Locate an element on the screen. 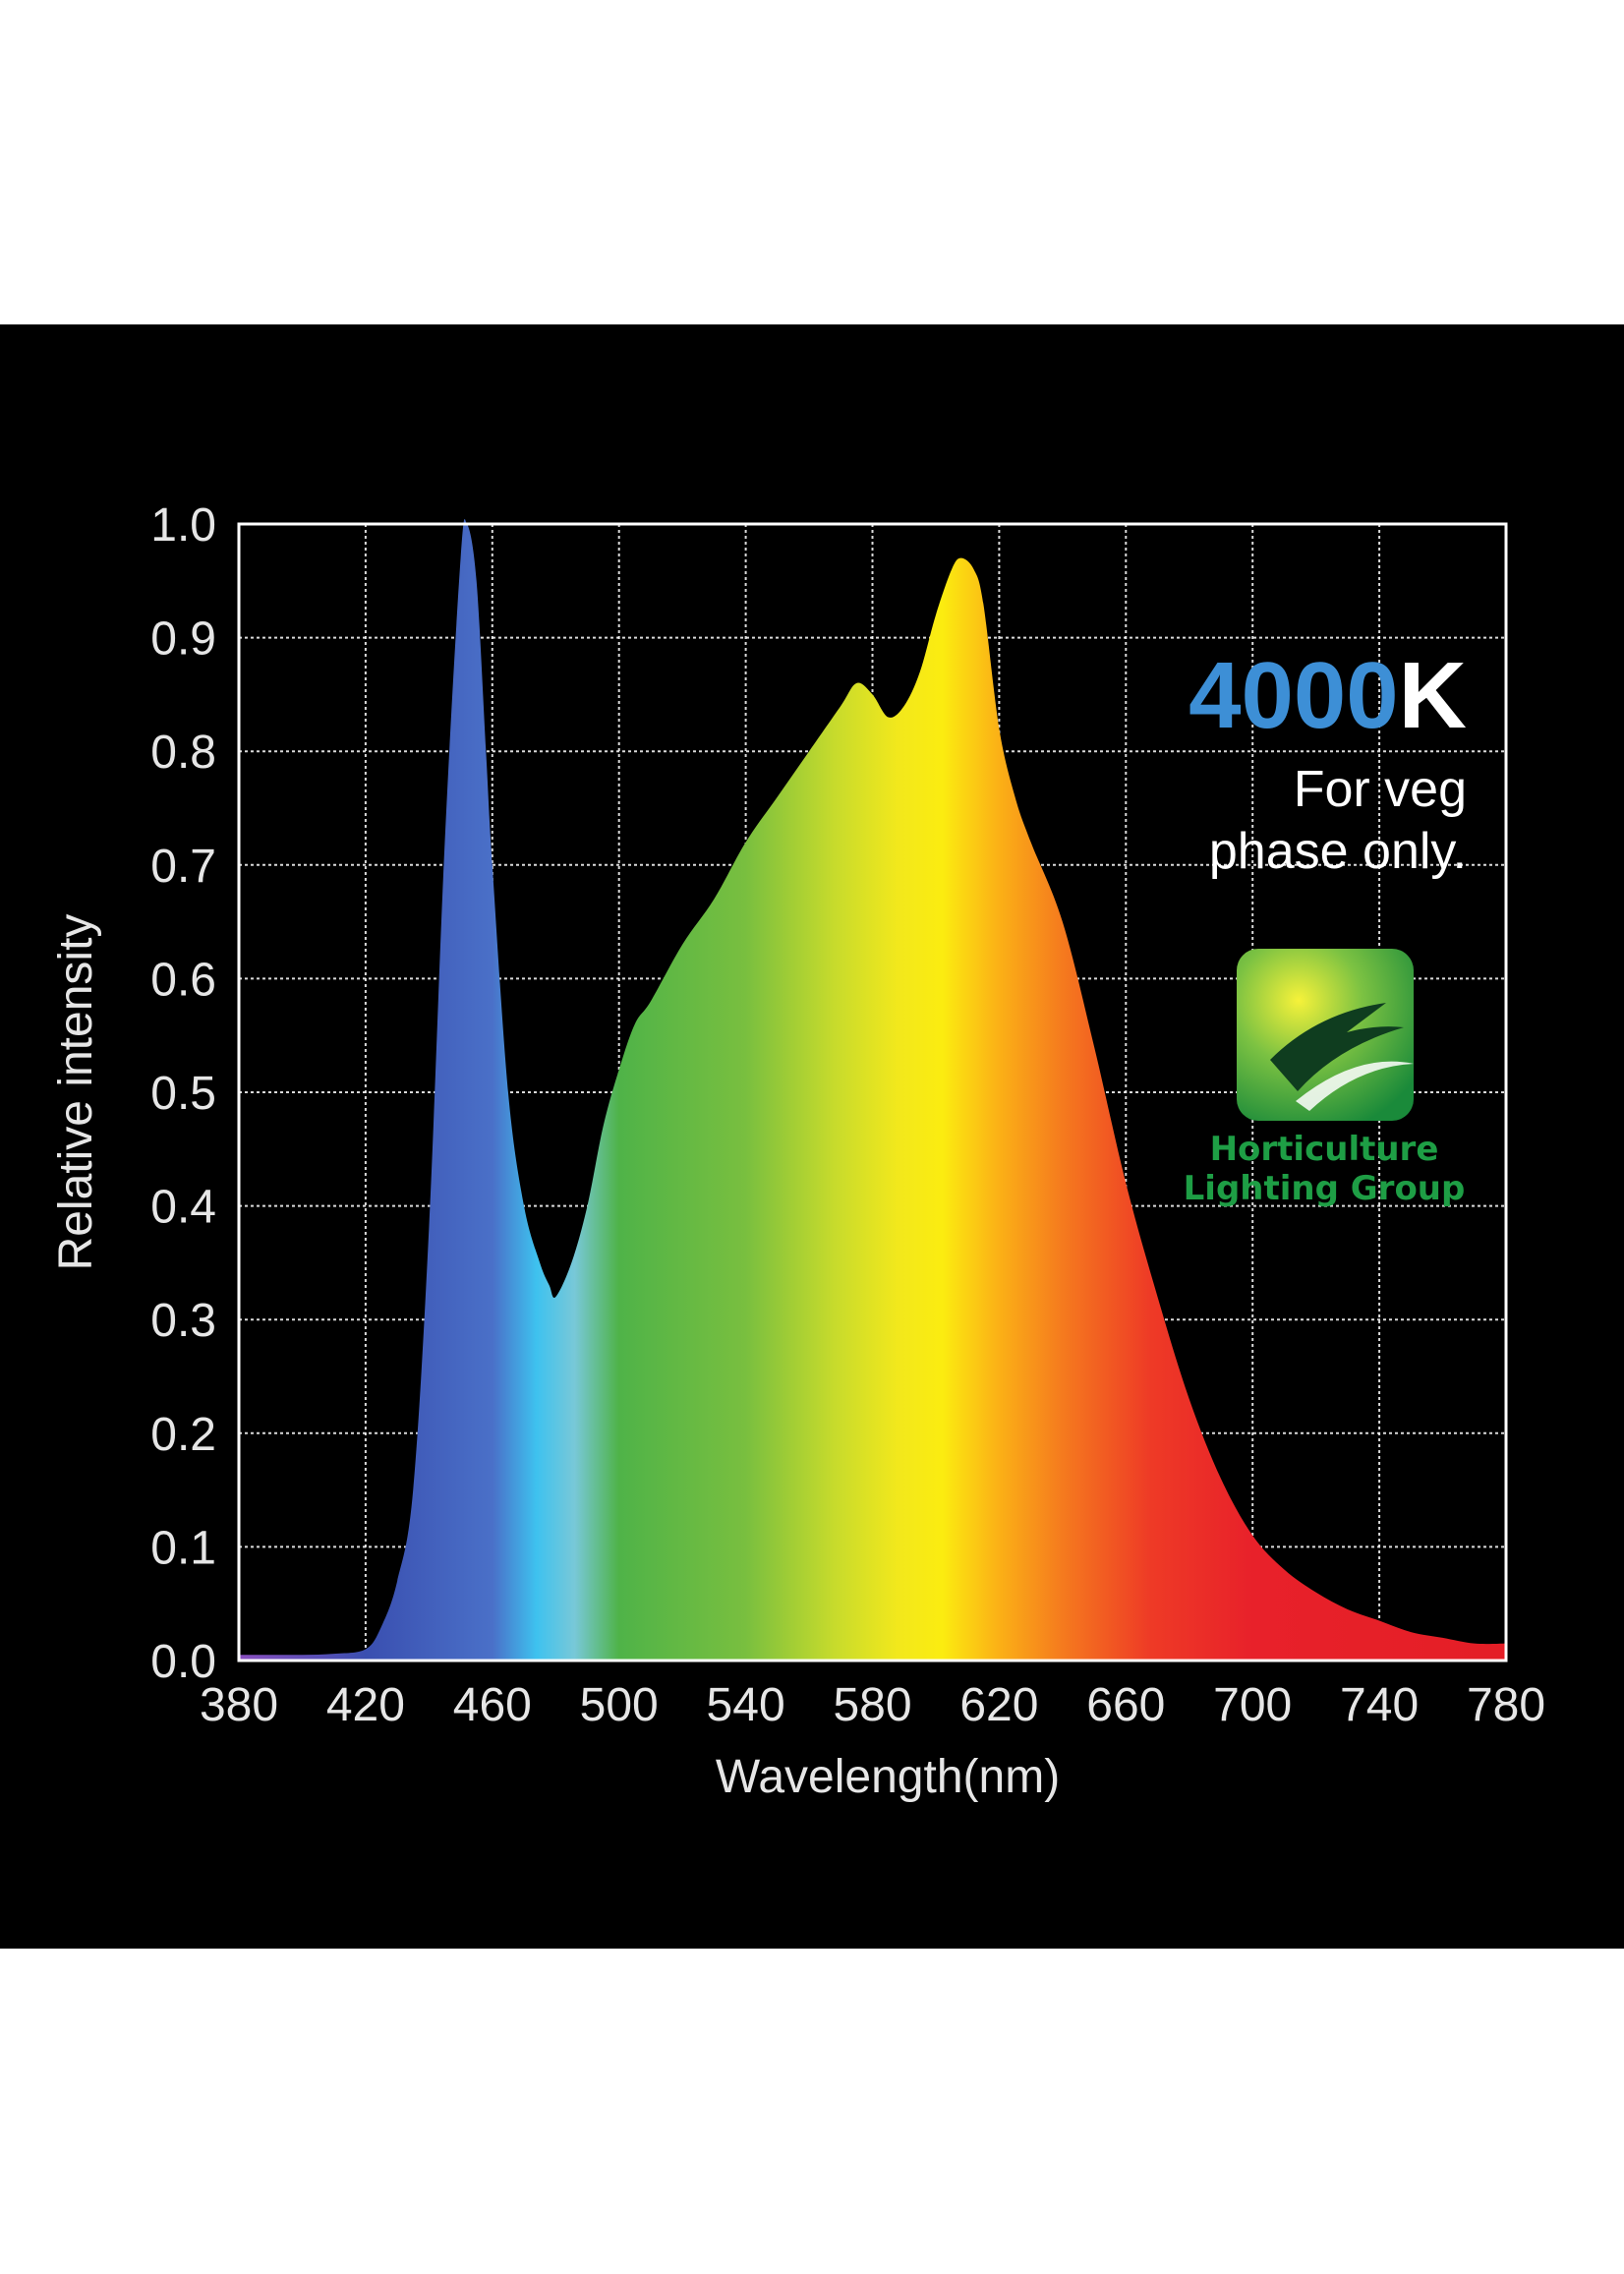  x-tick-label: 540 is located at coordinates (746, 1705).